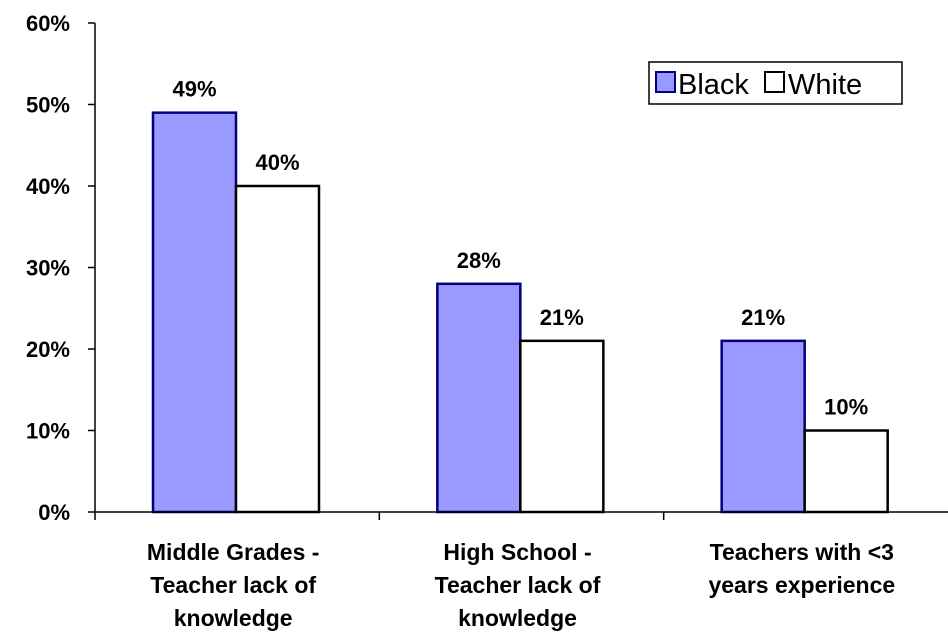 The width and height of the screenshot is (948, 637). What do you see at coordinates (713, 85) in the screenshot?
I see `legend-label-black: Black` at bounding box center [713, 85].